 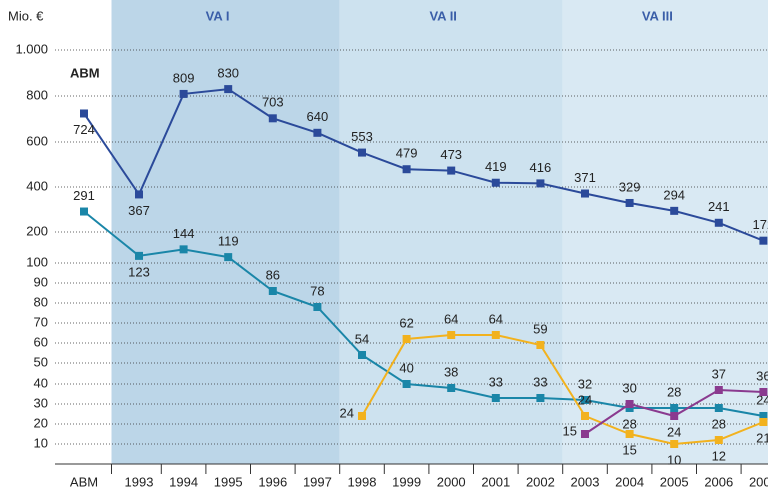 I want to click on data-label: 294, so click(x=674, y=194).